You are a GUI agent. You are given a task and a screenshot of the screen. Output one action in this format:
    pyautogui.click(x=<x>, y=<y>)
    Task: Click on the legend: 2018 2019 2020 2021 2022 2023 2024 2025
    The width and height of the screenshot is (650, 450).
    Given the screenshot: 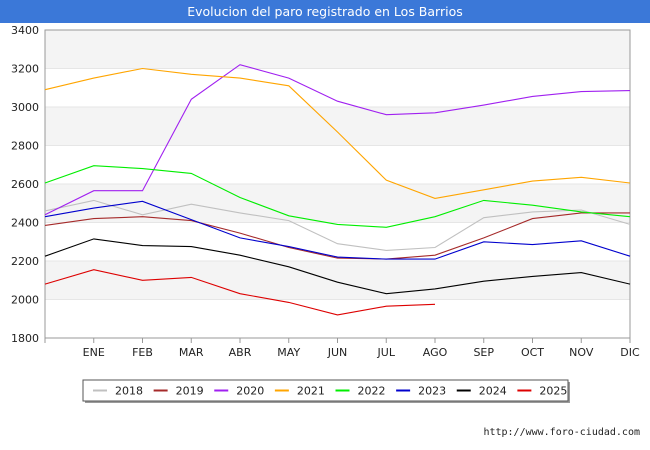 What is the action you would take?
    pyautogui.click(x=326, y=391)
    